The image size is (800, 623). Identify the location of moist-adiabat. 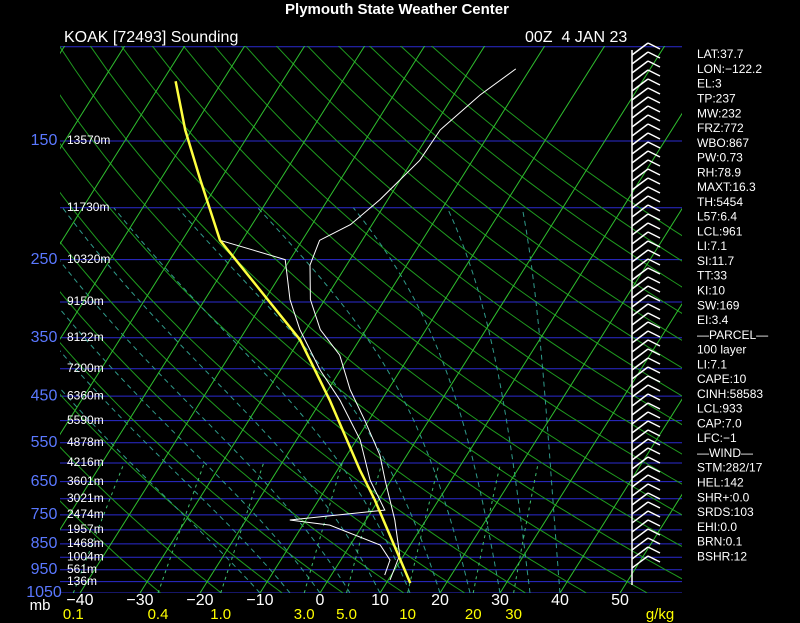
(541, 400).